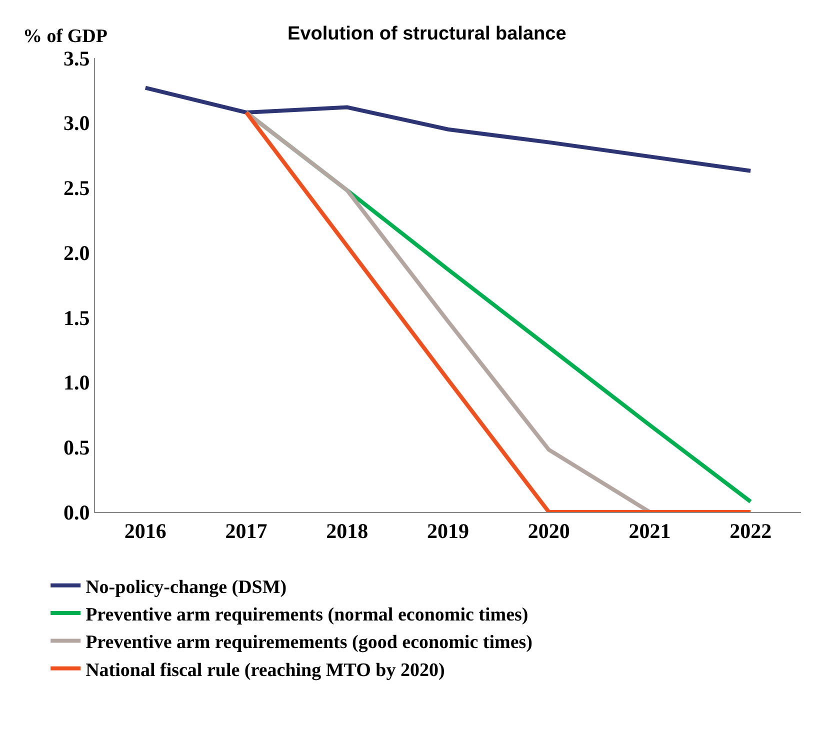 Image resolution: width=821 pixels, height=749 pixels. What do you see at coordinates (77, 512) in the screenshot?
I see `y-tick-label: 0.0` at bounding box center [77, 512].